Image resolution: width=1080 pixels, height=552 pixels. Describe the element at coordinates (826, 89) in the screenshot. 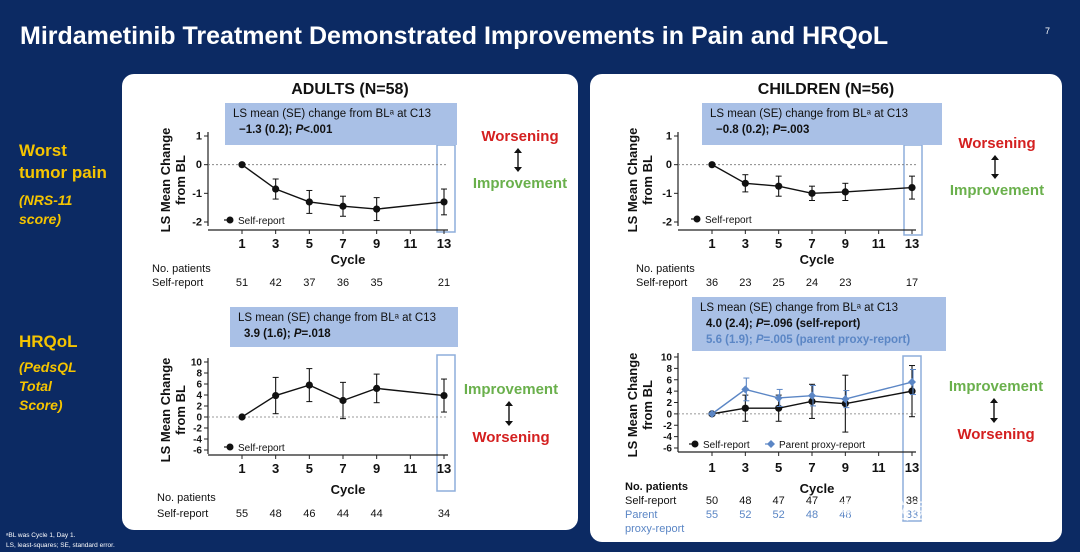

I see `children-panel-title: CHILDREN (N=56)` at that location.